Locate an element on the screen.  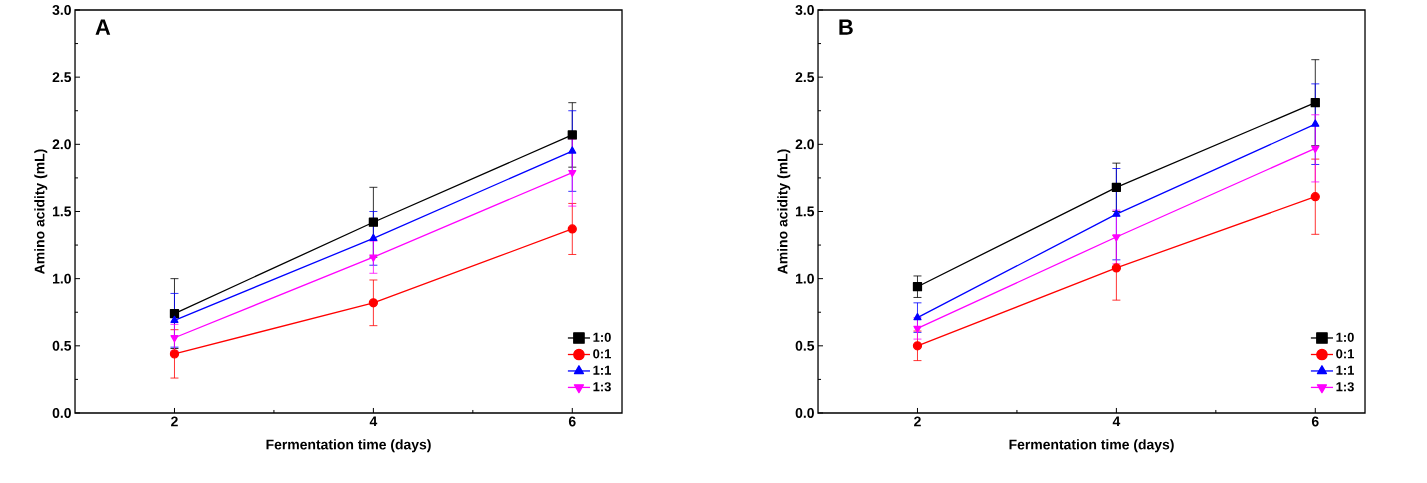
annotation: A is located at coordinates (103, 27).